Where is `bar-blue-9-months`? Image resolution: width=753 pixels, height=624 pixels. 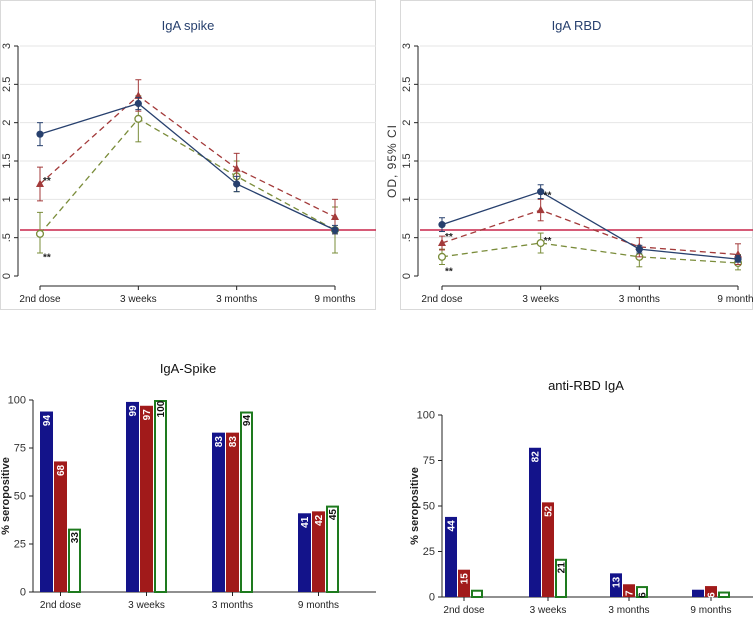
bar-blue-9-months is located at coordinates (698, 593).